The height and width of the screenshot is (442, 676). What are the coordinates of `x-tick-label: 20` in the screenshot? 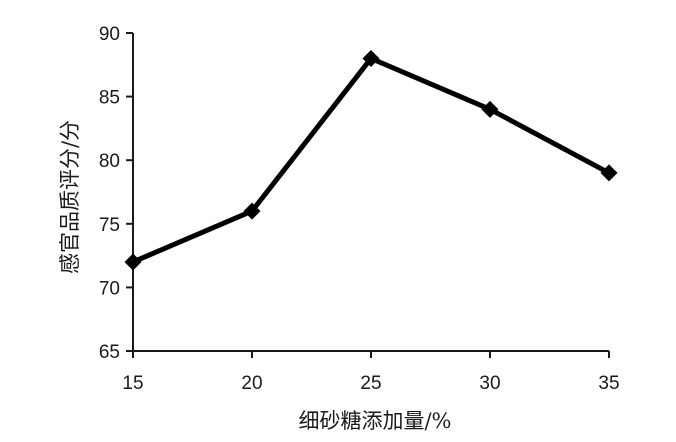 It's located at (251, 383).